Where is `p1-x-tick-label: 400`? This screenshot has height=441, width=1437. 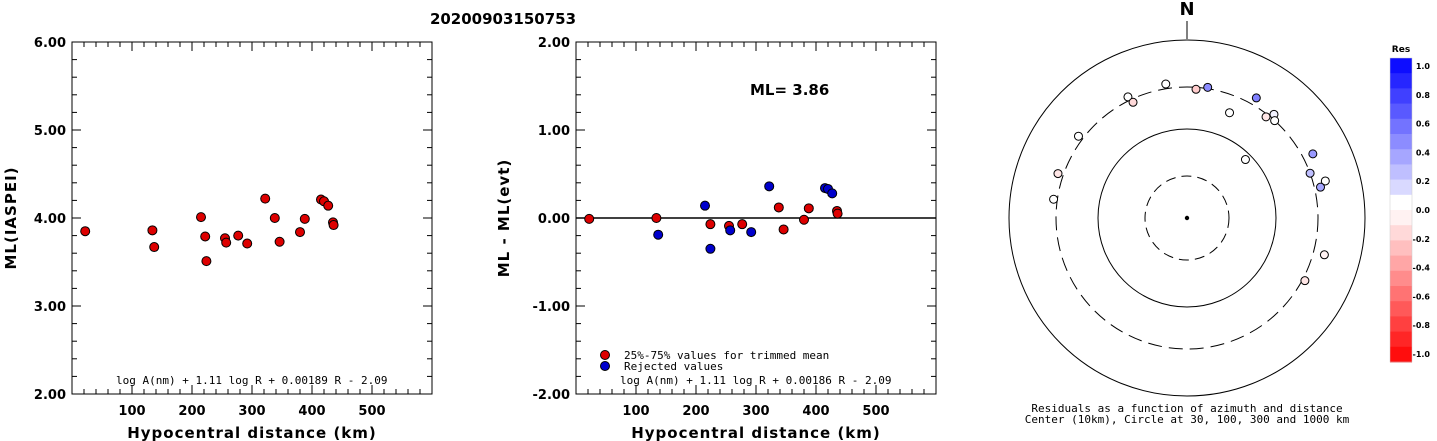
p1-x-tick-label: 400 is located at coordinates (311, 411).